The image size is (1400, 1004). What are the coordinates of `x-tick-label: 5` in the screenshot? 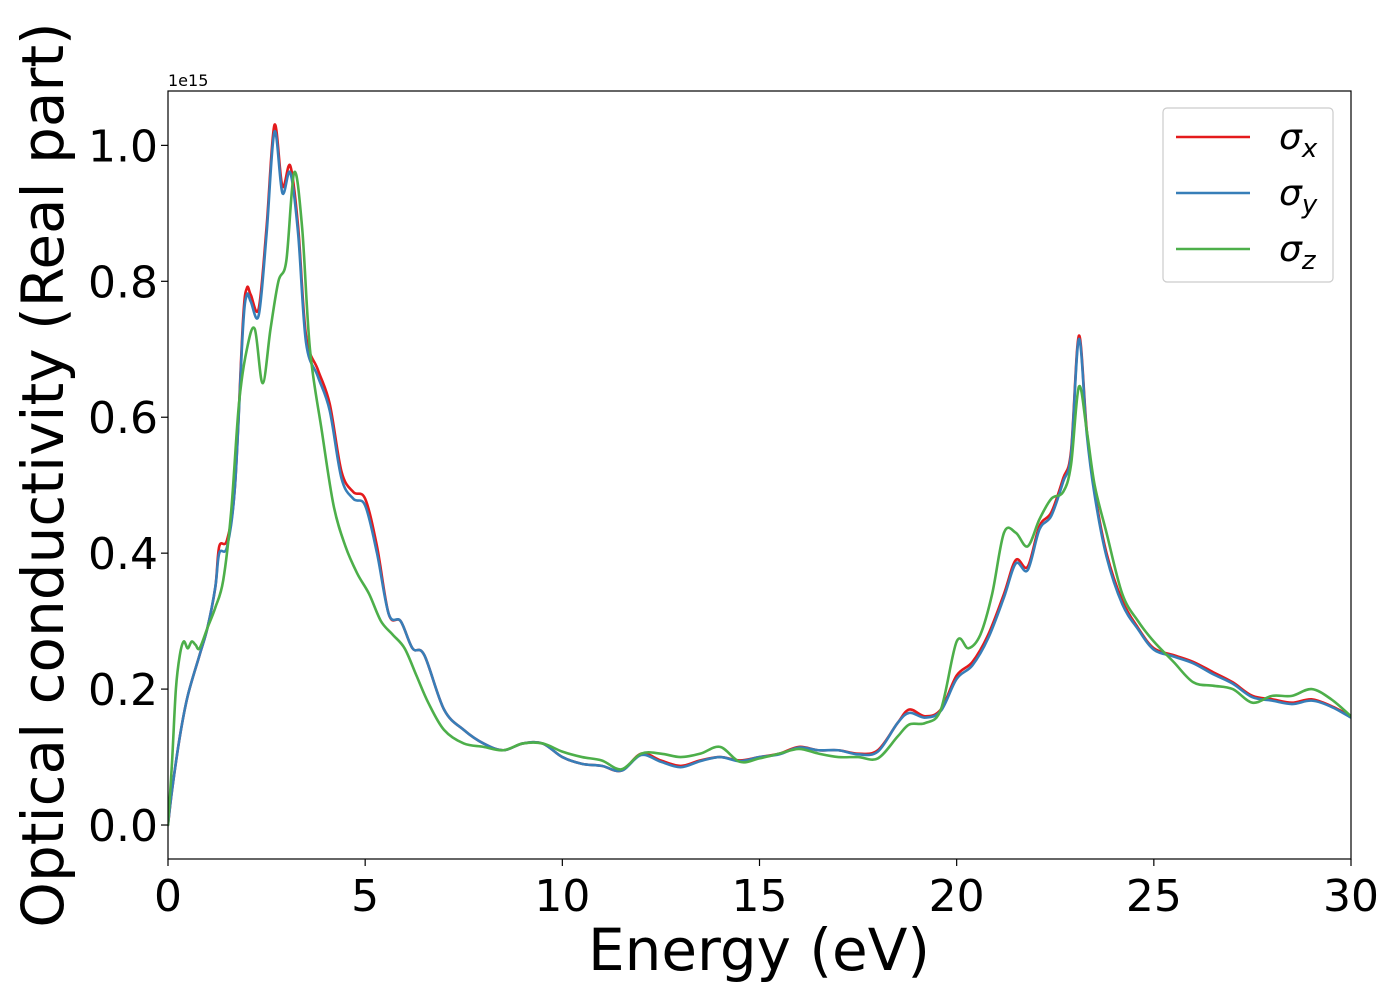 It's located at (365, 896).